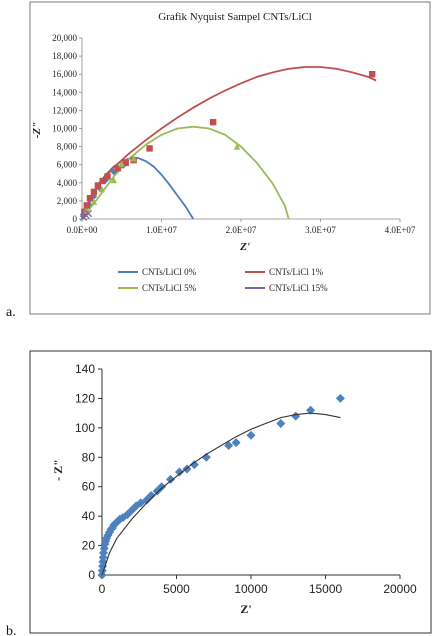 The width and height of the screenshot is (433, 636). What do you see at coordinates (89, 457) in the screenshot?
I see `panel-b-y-tick-label: 80` at bounding box center [89, 457].